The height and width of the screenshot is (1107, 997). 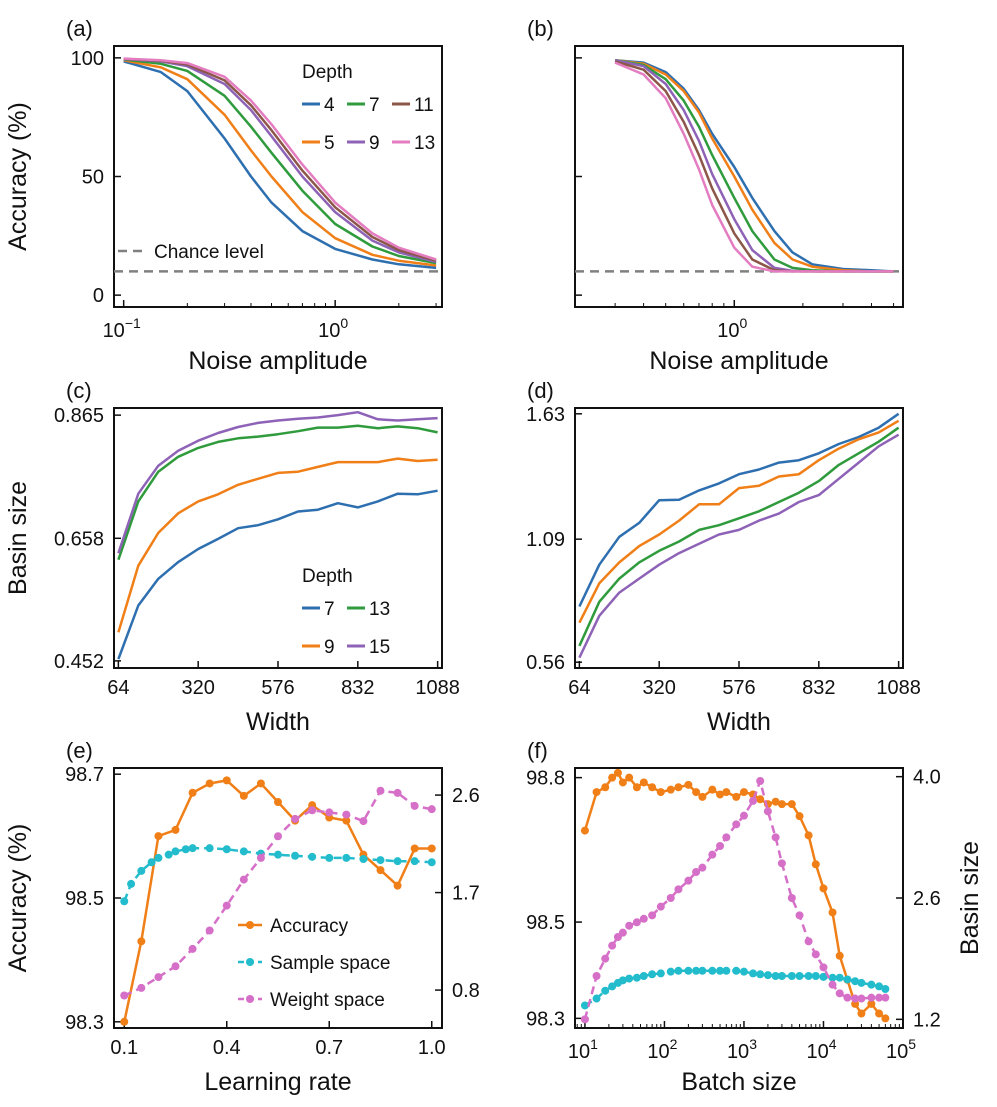 I want to click on x-tick-label: 576, so click(x=277, y=688).